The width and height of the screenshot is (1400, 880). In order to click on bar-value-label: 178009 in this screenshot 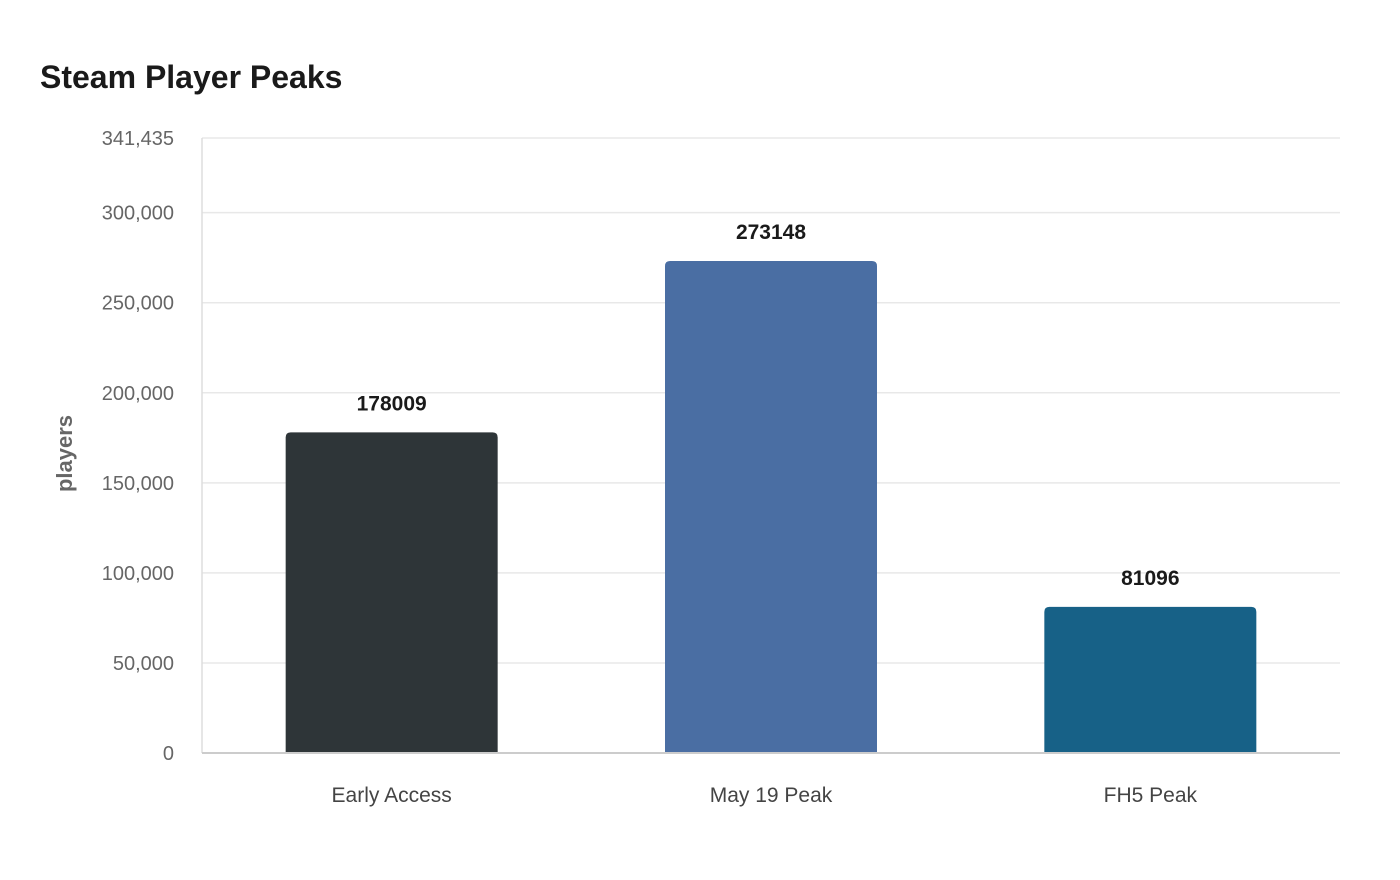, I will do `click(392, 403)`.